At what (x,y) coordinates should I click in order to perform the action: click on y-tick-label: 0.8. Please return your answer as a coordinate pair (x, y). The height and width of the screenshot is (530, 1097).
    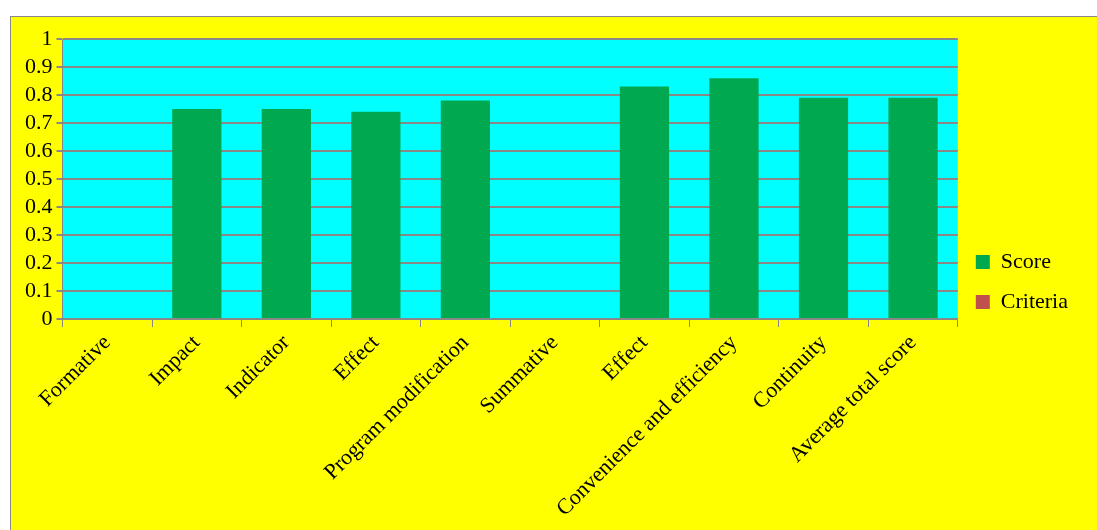
    Looking at the image, I should click on (39, 93).